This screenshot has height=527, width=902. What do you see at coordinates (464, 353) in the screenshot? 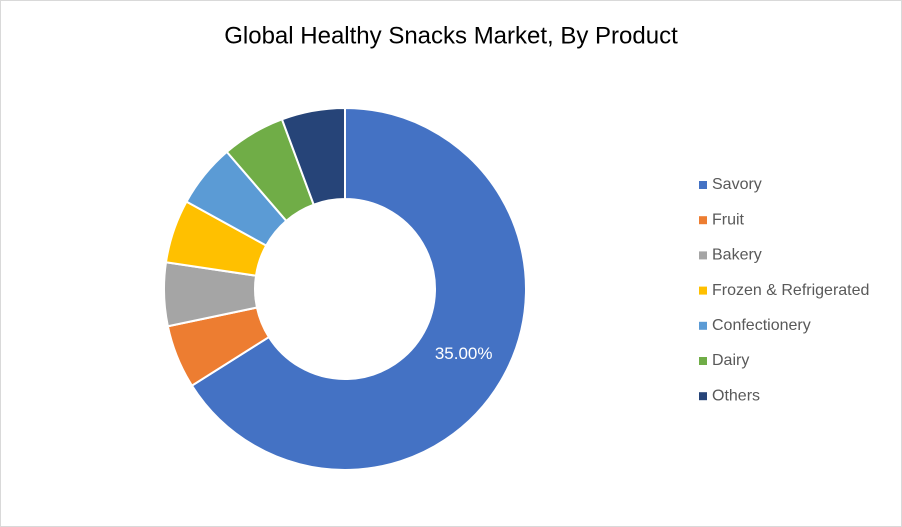
I see `data-label: 35.00%` at bounding box center [464, 353].